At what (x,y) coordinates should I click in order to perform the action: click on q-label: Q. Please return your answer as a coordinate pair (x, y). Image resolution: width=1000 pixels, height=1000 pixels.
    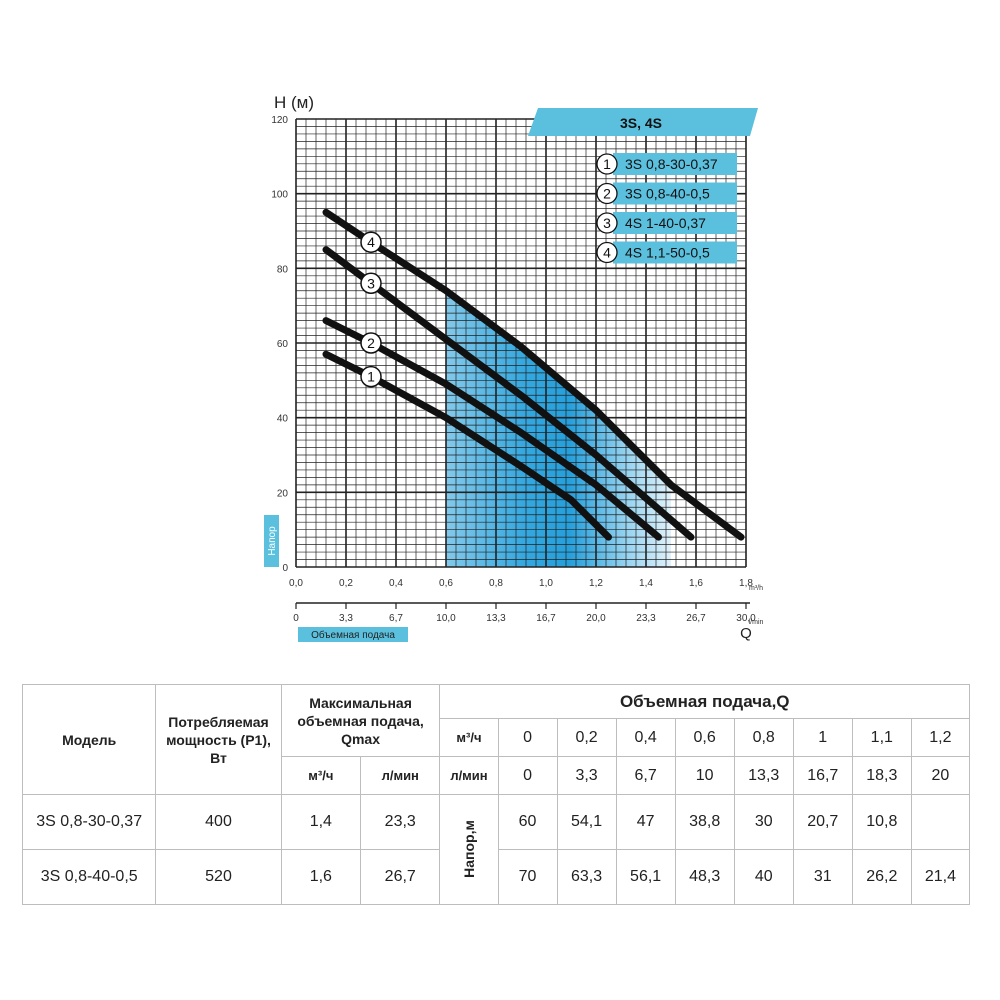
    Looking at the image, I should click on (746, 633).